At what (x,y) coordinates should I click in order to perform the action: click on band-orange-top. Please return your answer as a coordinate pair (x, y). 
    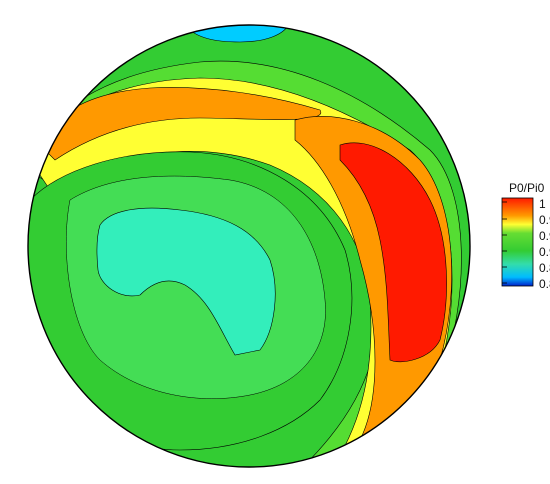
    Looking at the image, I should click on (180, 124).